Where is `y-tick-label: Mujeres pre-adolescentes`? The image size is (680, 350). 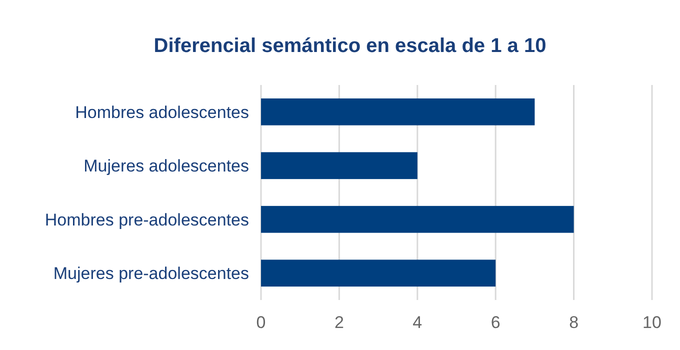
y-tick-label: Mujeres pre-adolescentes is located at coordinates (151, 274).